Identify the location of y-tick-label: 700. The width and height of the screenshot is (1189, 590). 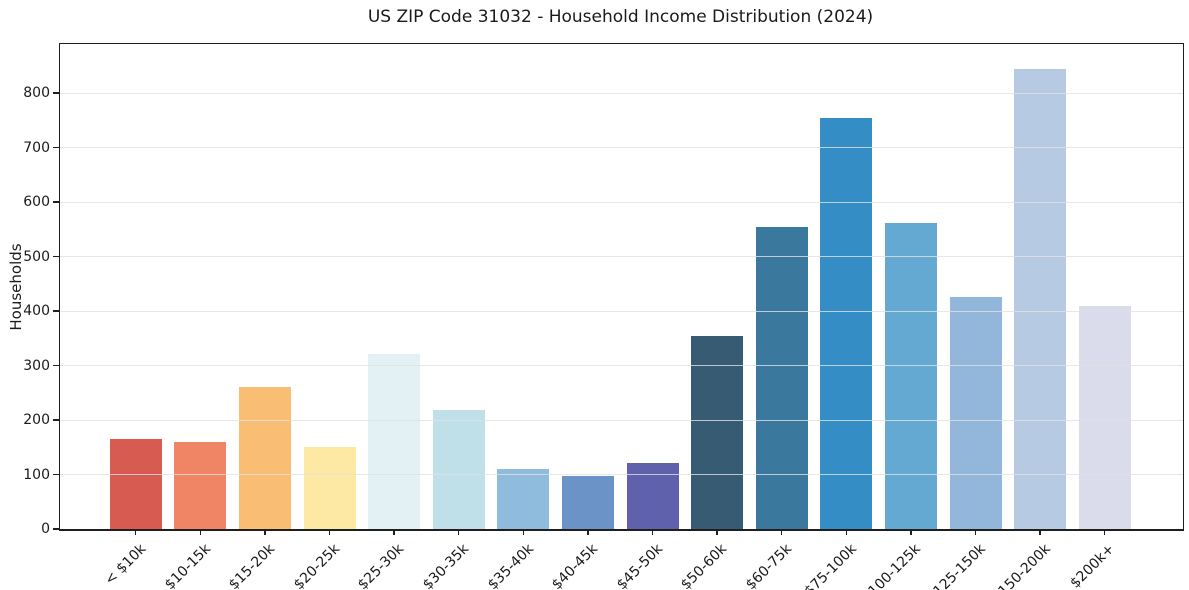
(36, 147).